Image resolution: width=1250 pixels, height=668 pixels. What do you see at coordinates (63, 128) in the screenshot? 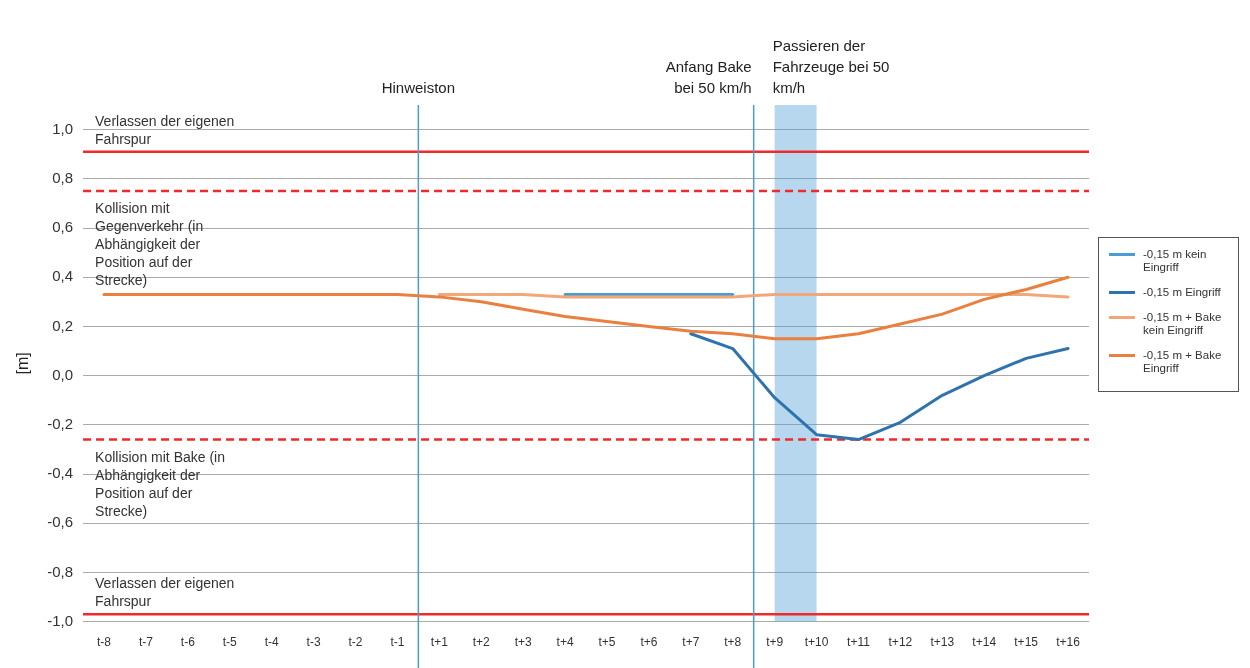
I see `y-tick-label: 1,0` at bounding box center [63, 128].